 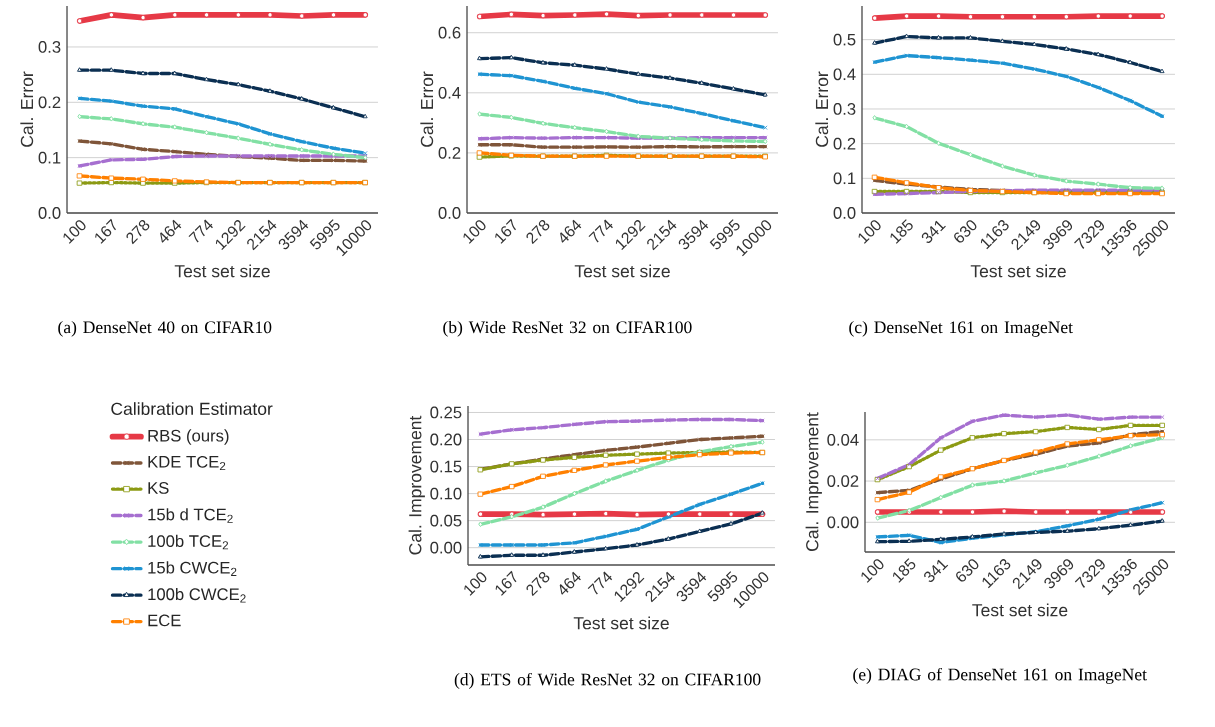 I want to click on legend-title: Calibration Estimator, so click(x=192, y=409).